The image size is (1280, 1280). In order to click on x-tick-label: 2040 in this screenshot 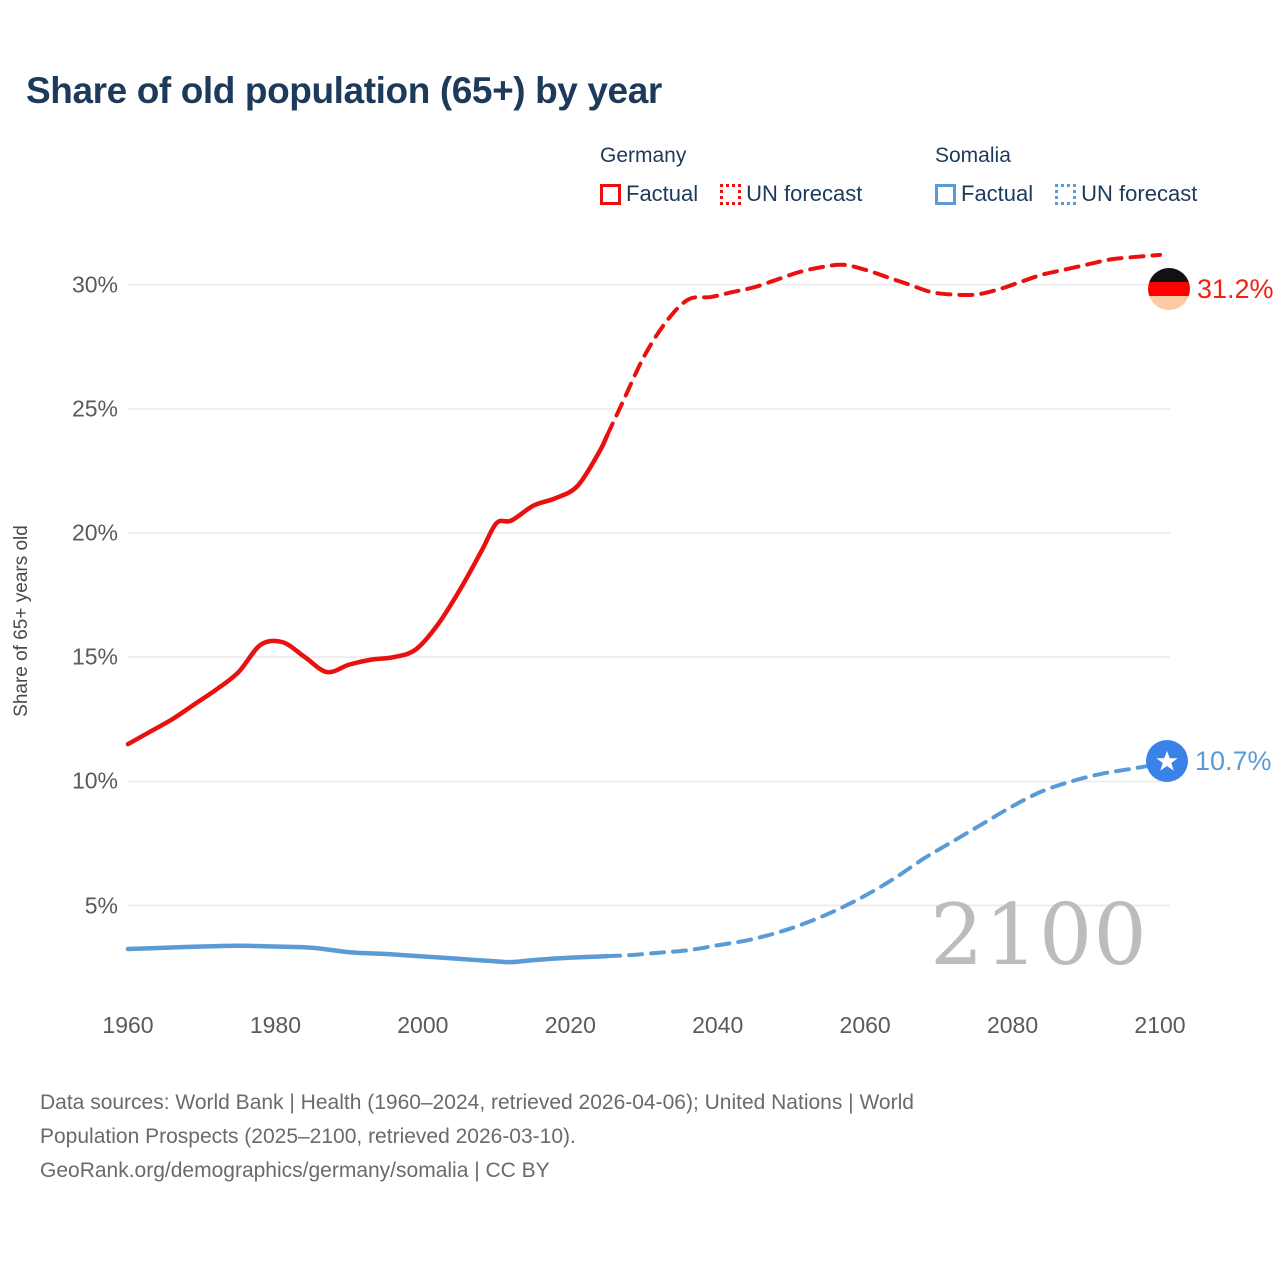, I will do `click(718, 1025)`.